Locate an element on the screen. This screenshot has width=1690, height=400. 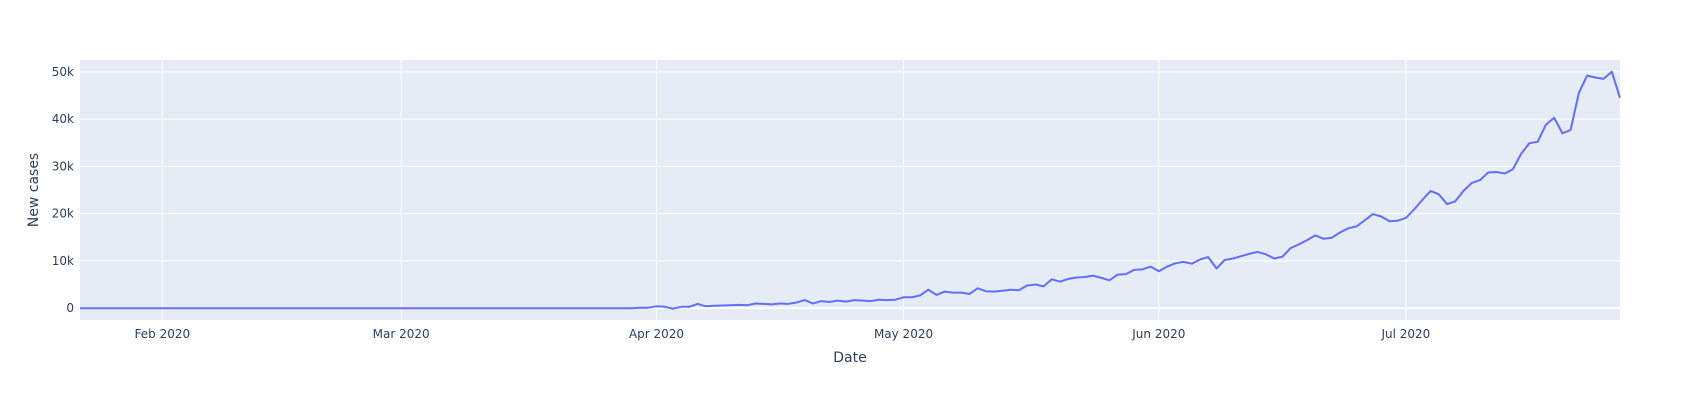
x-tick-label: May 2020 is located at coordinates (903, 334).